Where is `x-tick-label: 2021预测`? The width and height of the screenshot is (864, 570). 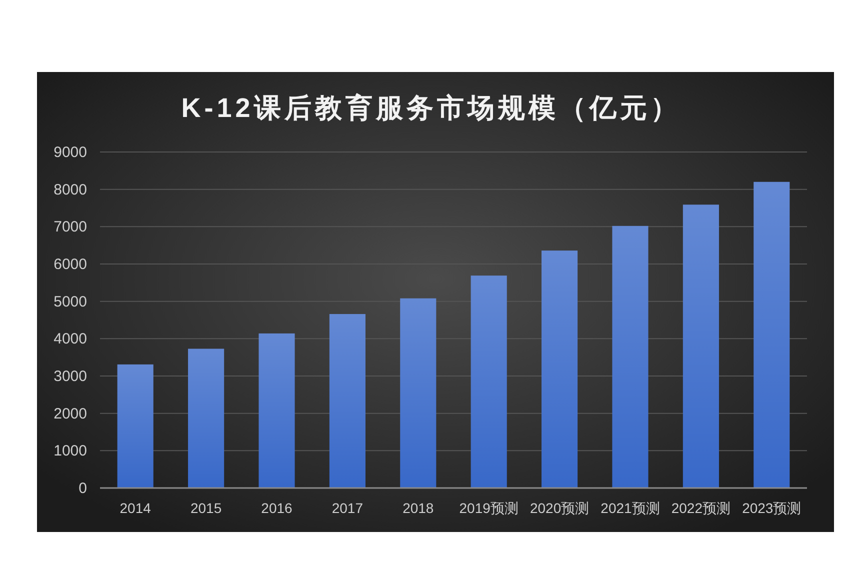 x-tick-label: 2021预测 is located at coordinates (630, 508).